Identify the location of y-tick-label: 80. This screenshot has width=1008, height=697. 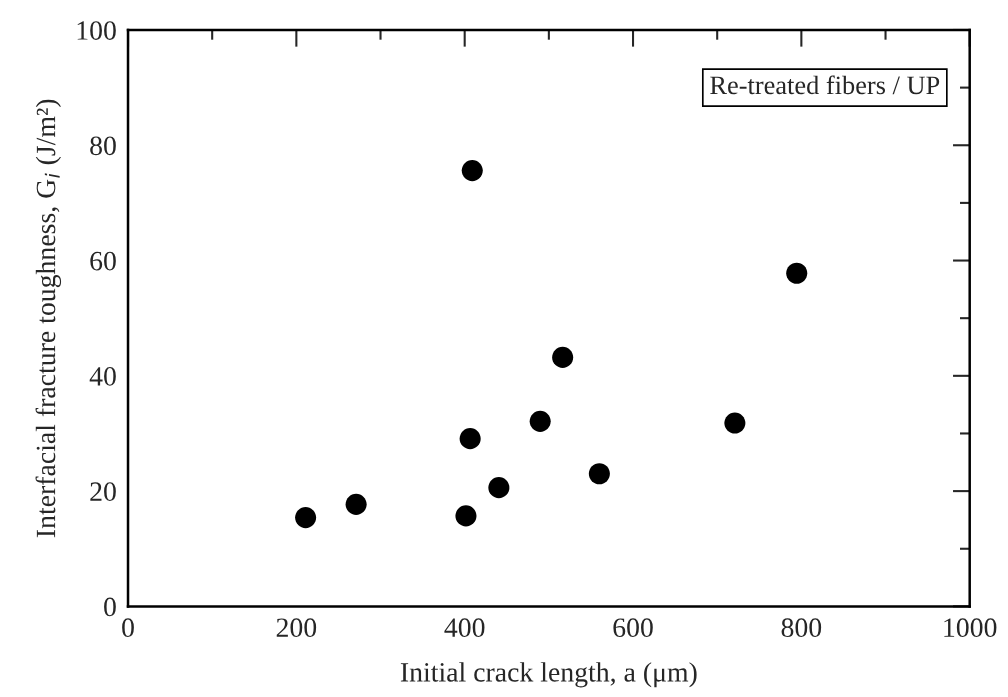
(103, 146).